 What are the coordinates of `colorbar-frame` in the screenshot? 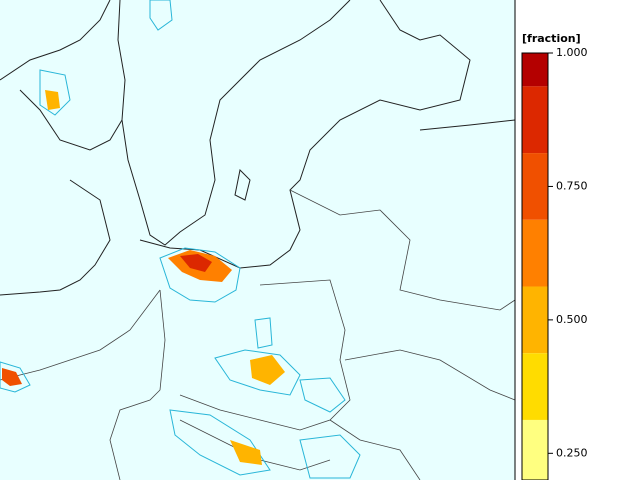 It's located at (535, 266).